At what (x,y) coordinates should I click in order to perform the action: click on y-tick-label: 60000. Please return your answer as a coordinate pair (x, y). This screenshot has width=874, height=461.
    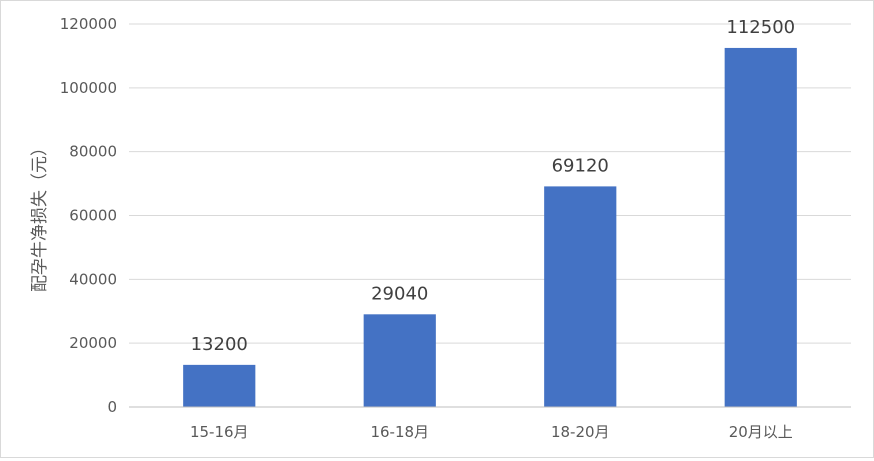
    Looking at the image, I should click on (93, 216).